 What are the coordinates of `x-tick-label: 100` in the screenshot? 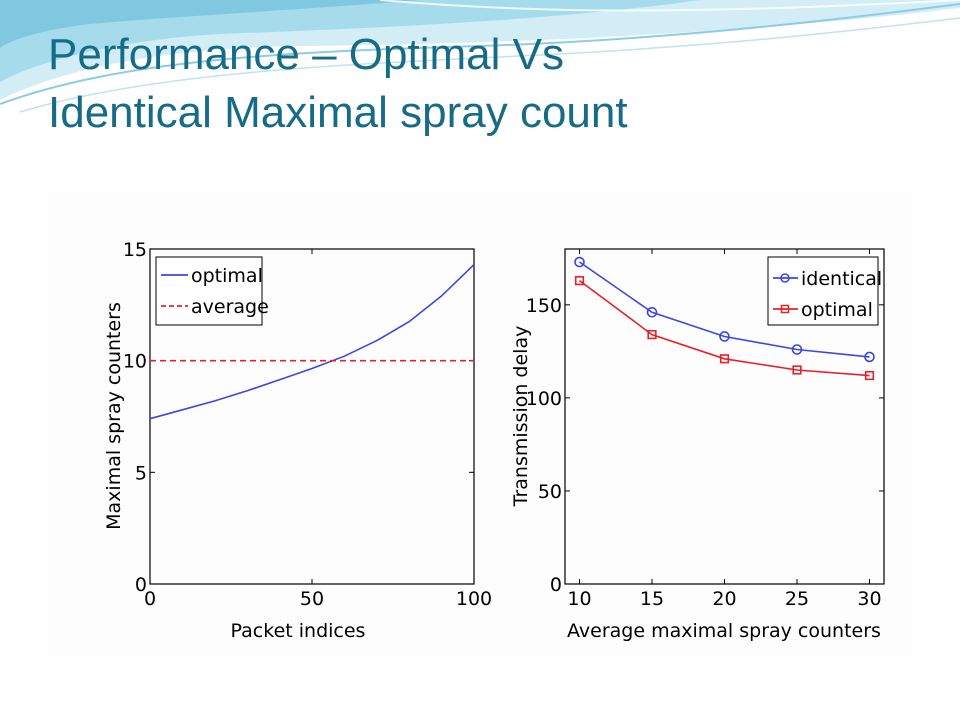 It's located at (474, 599).